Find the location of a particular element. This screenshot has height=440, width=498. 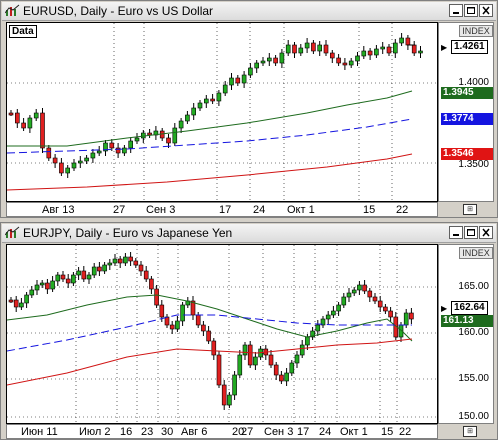

y-tick: 1.3500 is located at coordinates (473, 164).